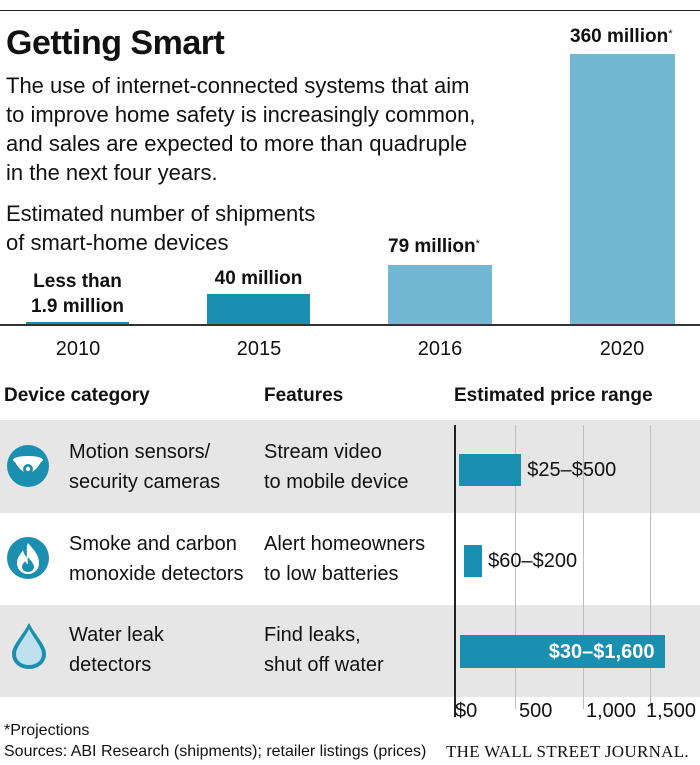 This screenshot has height=765, width=700. Describe the element at coordinates (116, 650) in the screenshot. I see `category-cell: Water leak detectors` at that location.